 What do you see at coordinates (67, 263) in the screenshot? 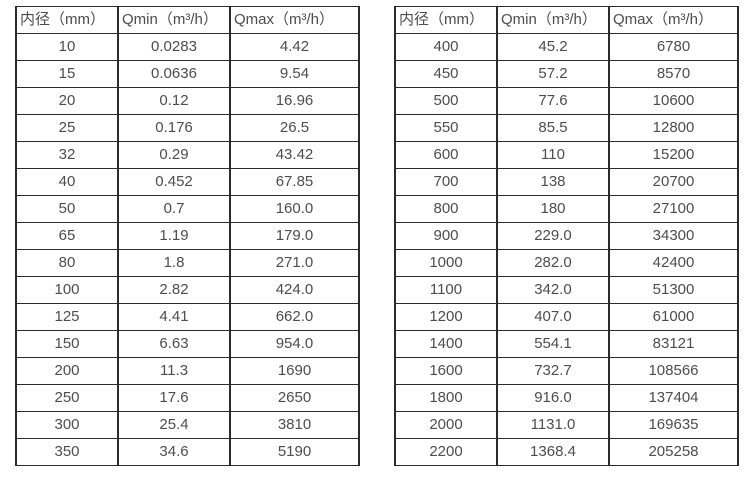
I see `table-cell: 80` at bounding box center [67, 263].